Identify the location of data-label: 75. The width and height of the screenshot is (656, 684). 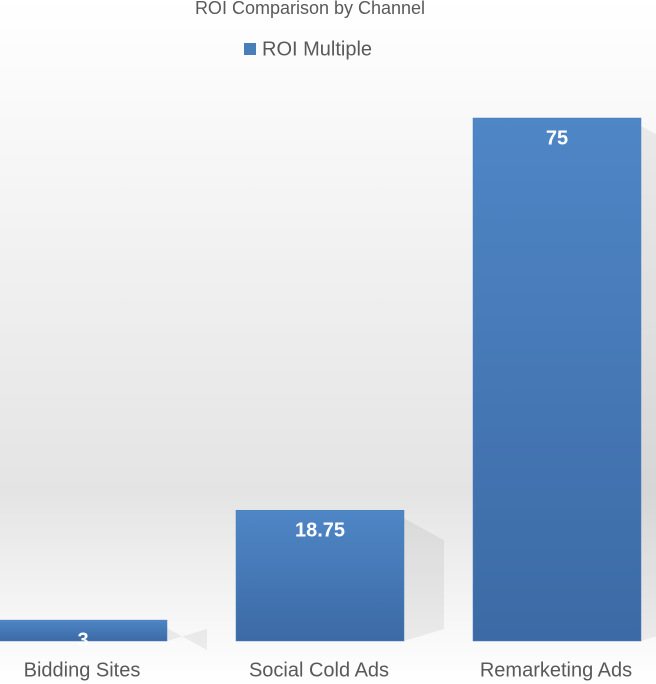
(557, 138).